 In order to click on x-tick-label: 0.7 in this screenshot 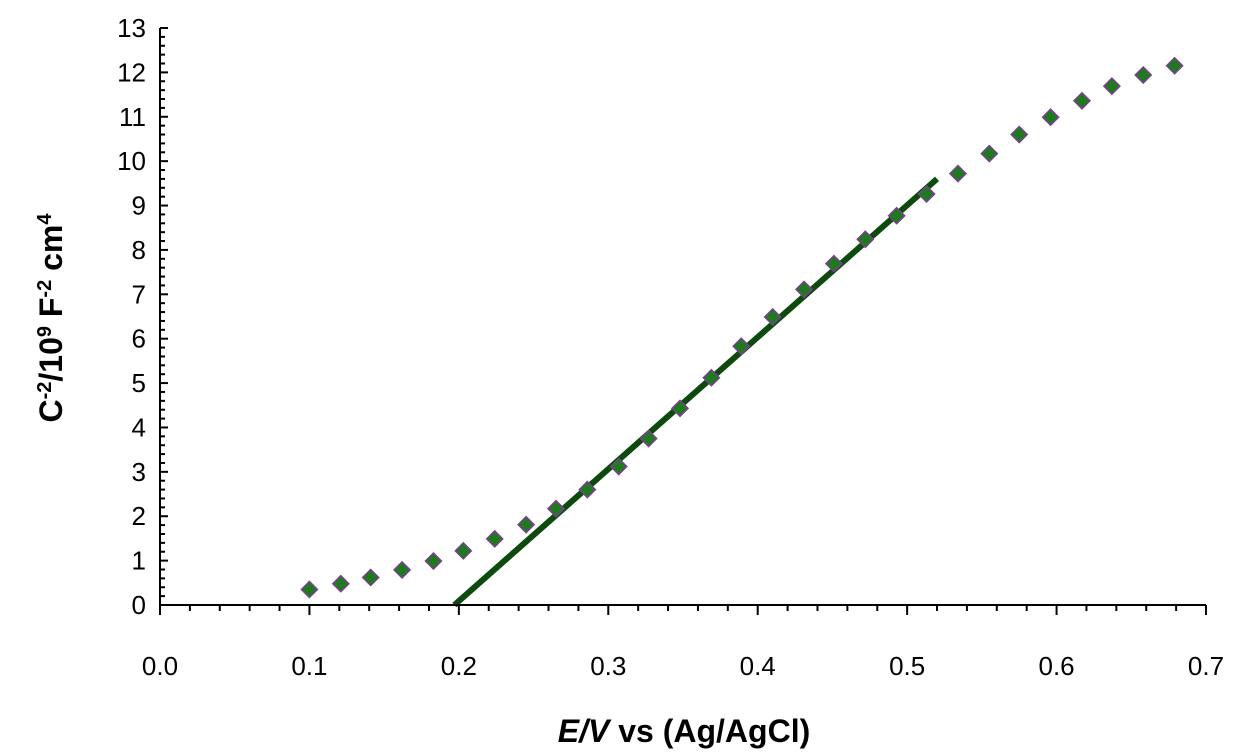, I will do `click(1206, 666)`.